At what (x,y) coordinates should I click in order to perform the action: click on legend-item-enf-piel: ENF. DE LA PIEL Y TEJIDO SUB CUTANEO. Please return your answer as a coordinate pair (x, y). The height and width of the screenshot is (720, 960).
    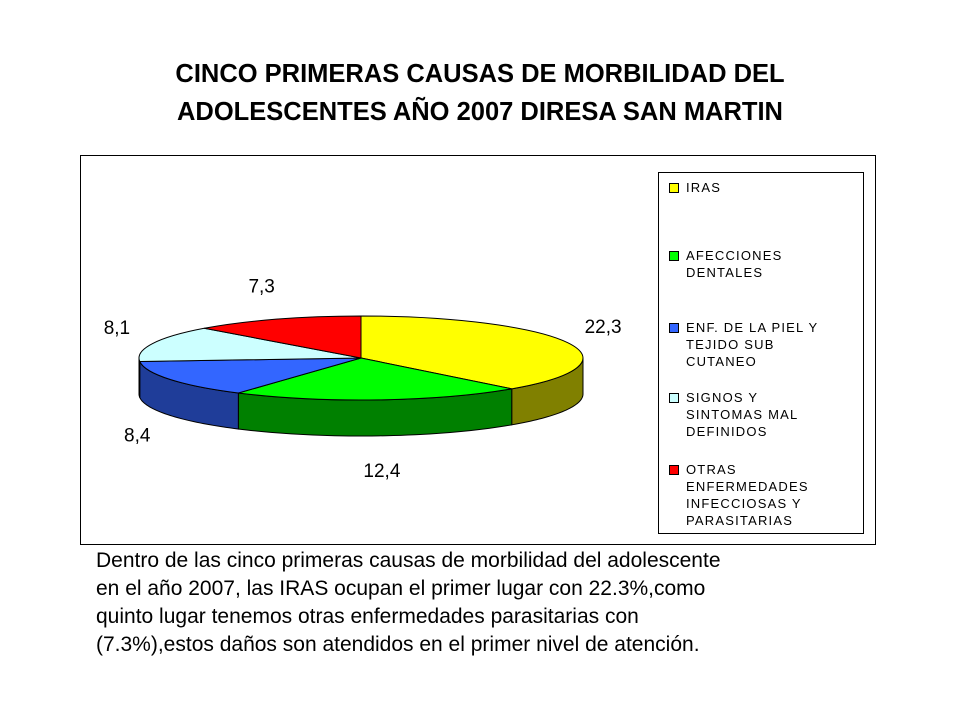
    Looking at the image, I should click on (743, 344).